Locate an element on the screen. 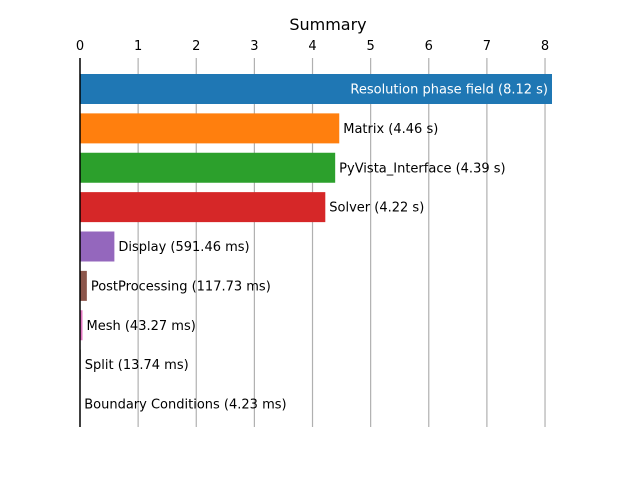  x-tick-label: 8 is located at coordinates (545, 46).